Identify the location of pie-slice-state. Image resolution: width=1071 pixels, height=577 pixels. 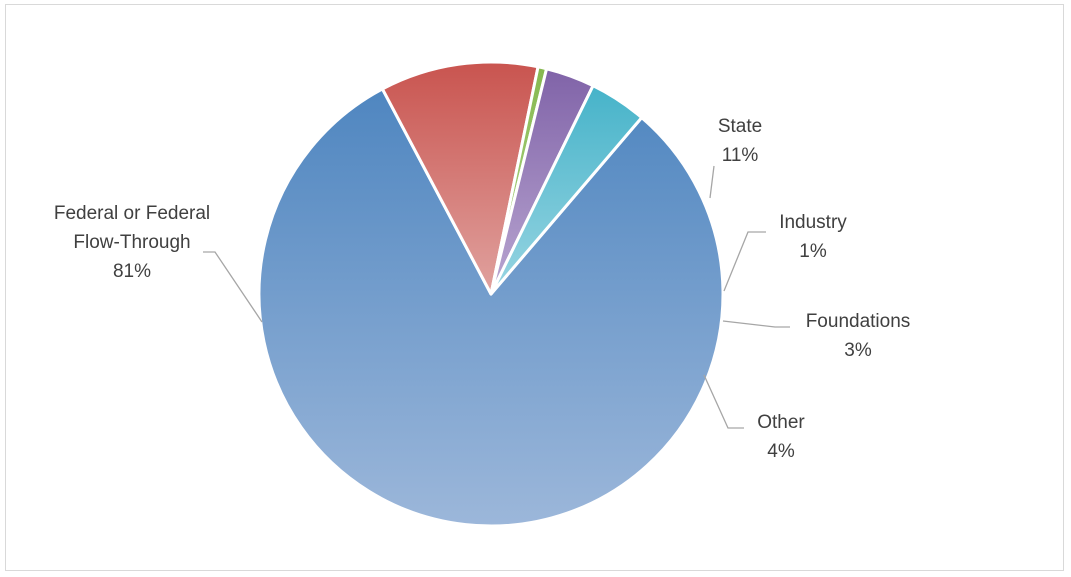
(460, 178).